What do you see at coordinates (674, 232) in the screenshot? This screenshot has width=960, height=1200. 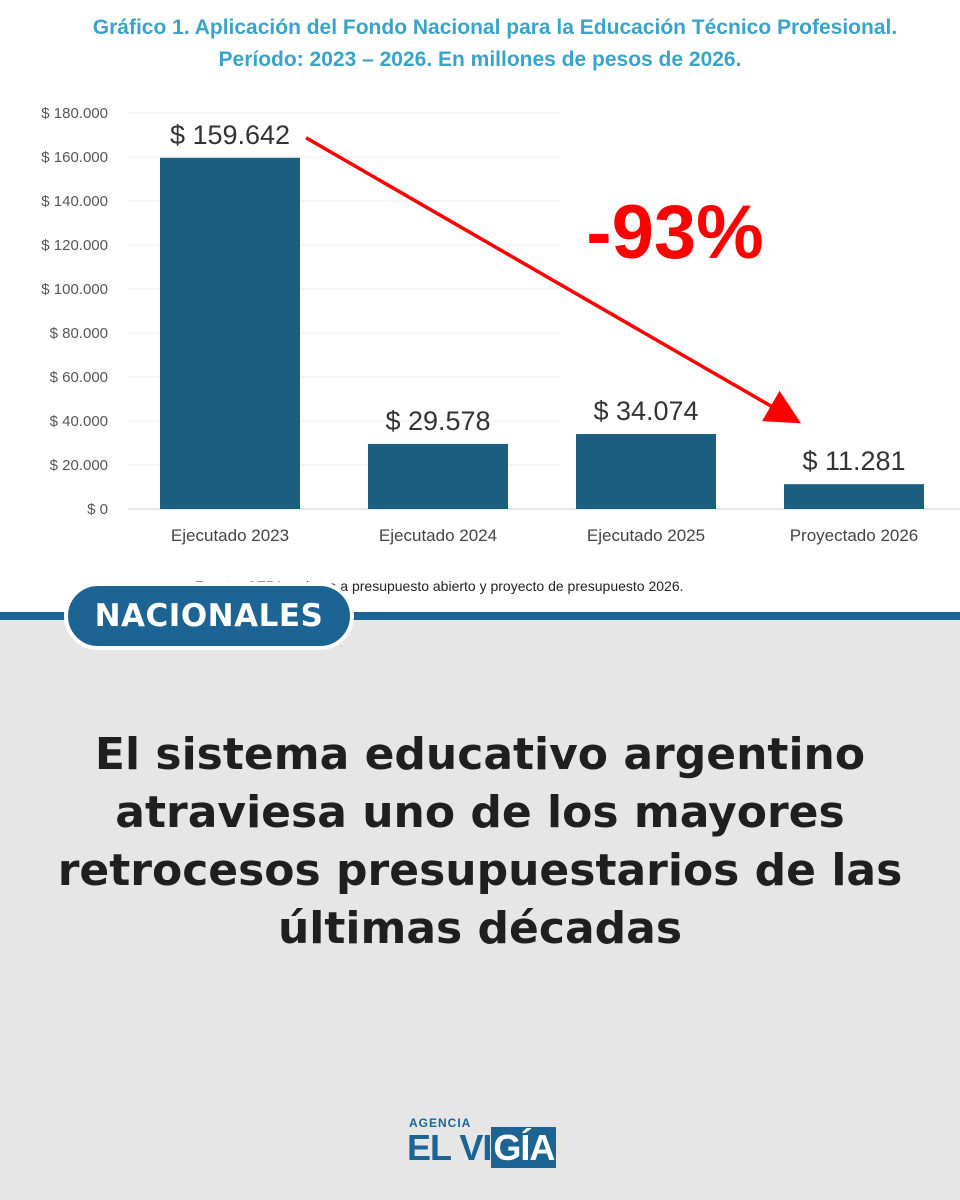 I see `annotation-label: -93%` at bounding box center [674, 232].